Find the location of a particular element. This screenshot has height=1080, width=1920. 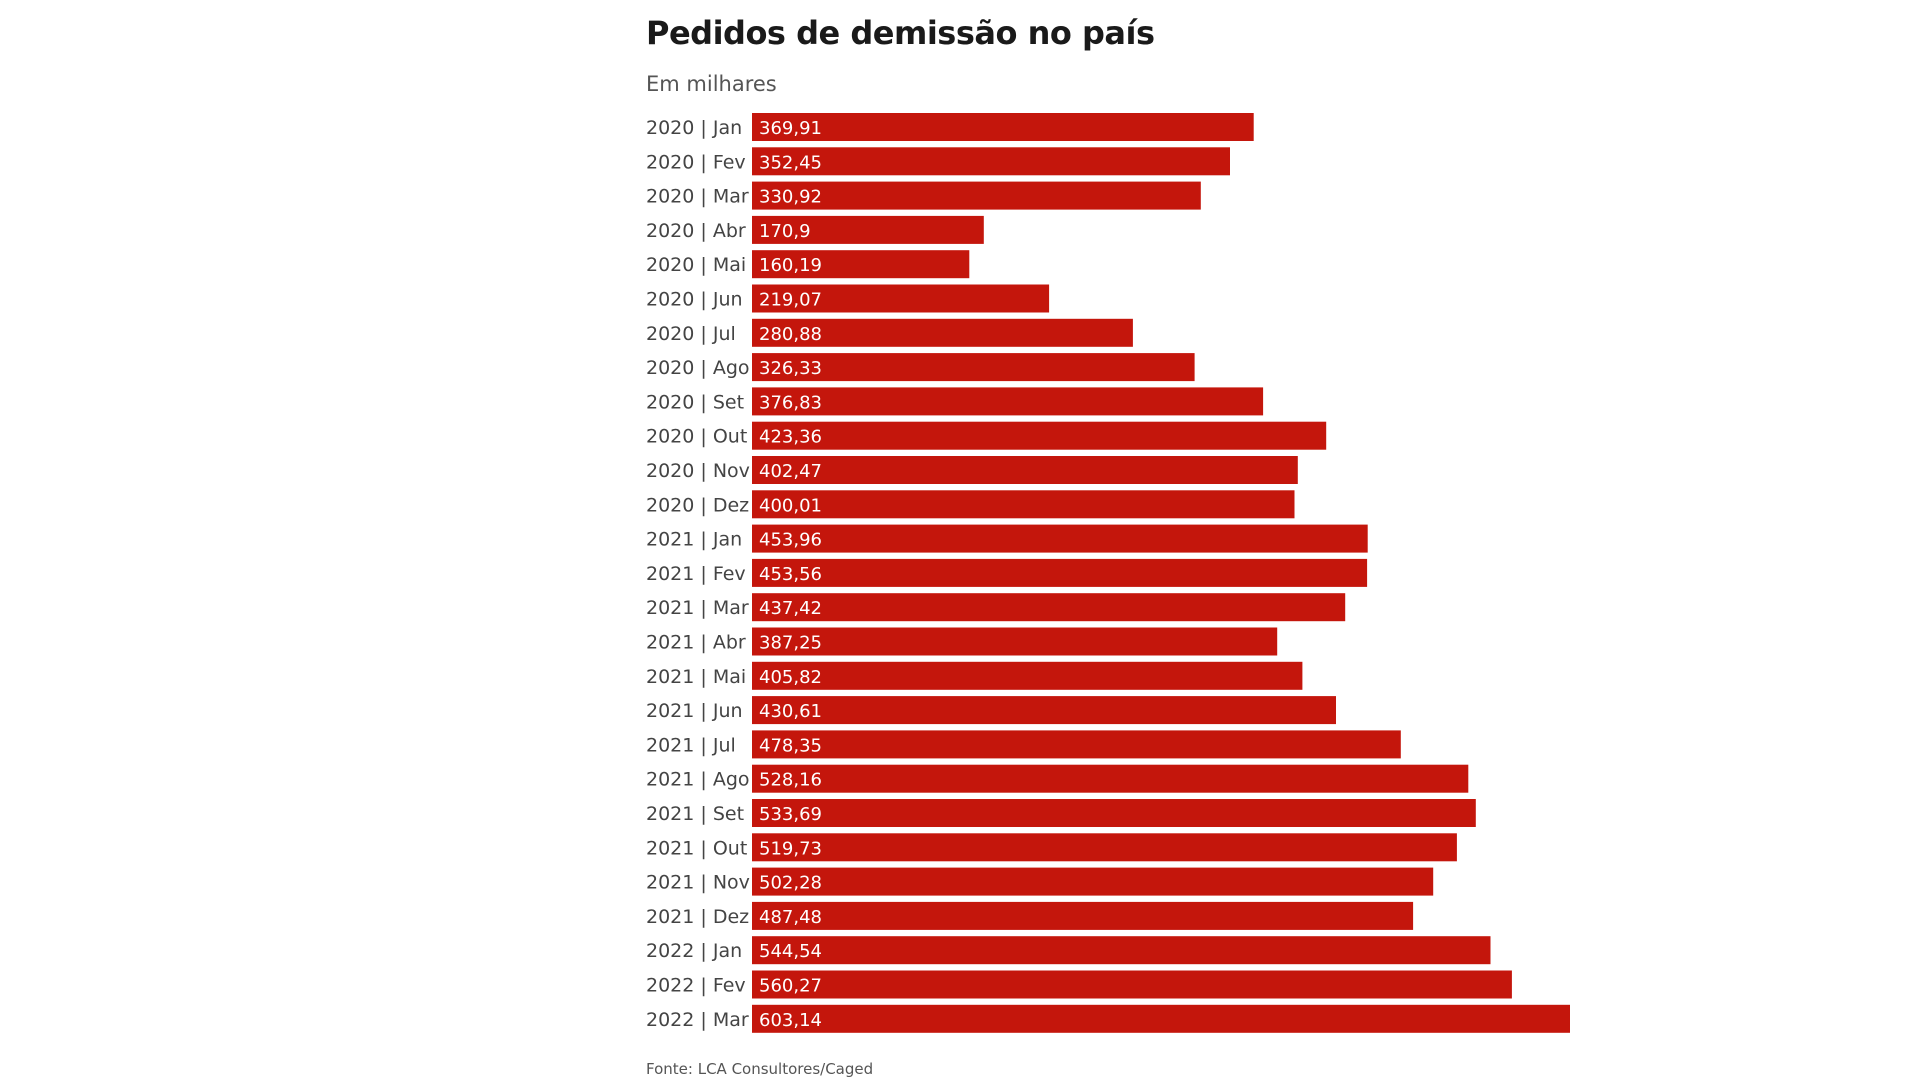

category-label: 2021 | Dez is located at coordinates (697, 917).